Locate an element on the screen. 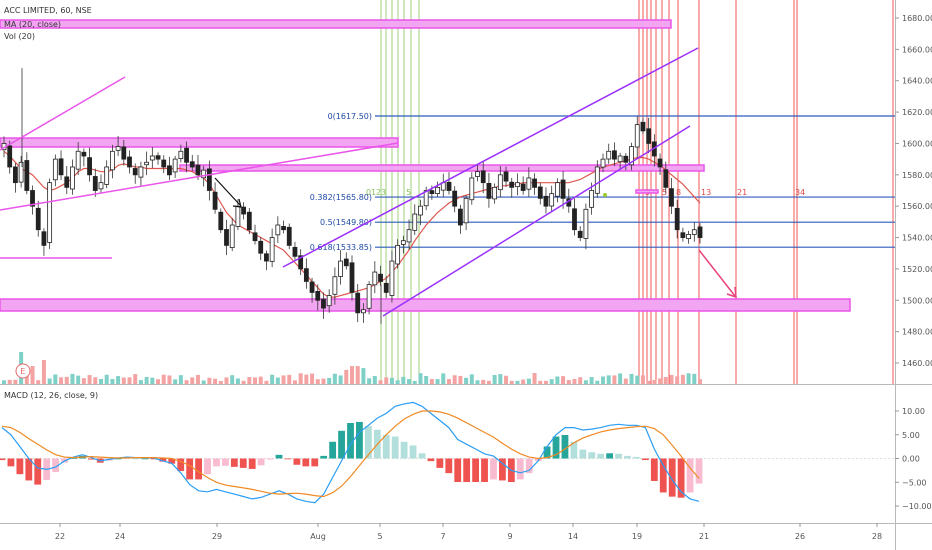 This screenshot has height=550, width=932. target-arrow is located at coordinates (717, 273).